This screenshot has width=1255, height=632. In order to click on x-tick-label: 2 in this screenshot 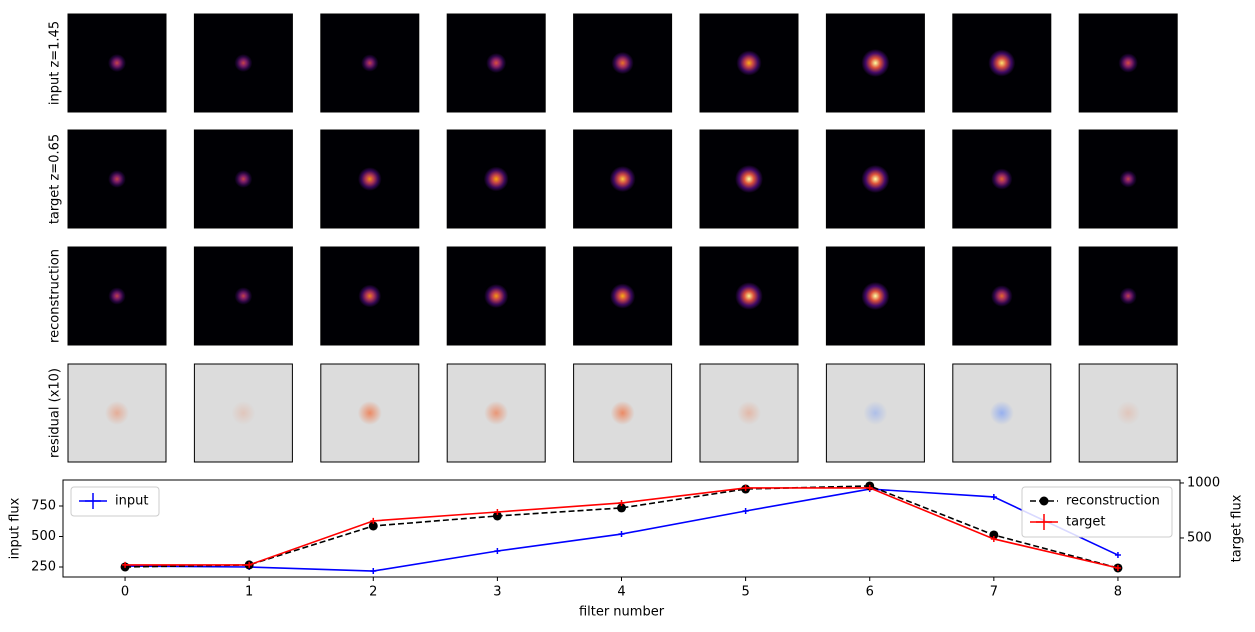, I will do `click(373, 592)`.